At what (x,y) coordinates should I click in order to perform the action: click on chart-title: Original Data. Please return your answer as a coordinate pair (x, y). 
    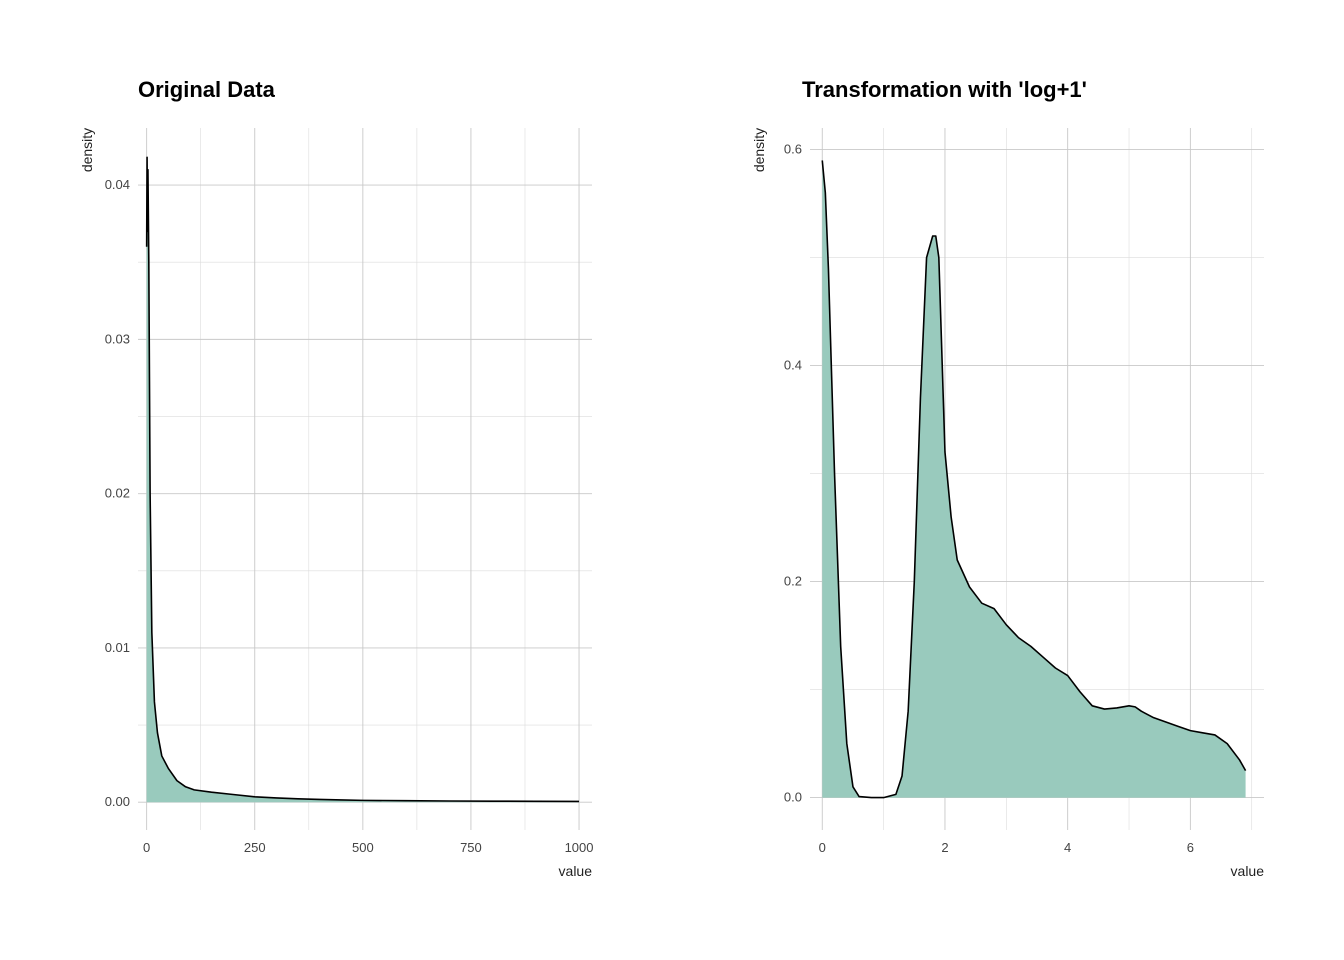
    Looking at the image, I should click on (207, 89).